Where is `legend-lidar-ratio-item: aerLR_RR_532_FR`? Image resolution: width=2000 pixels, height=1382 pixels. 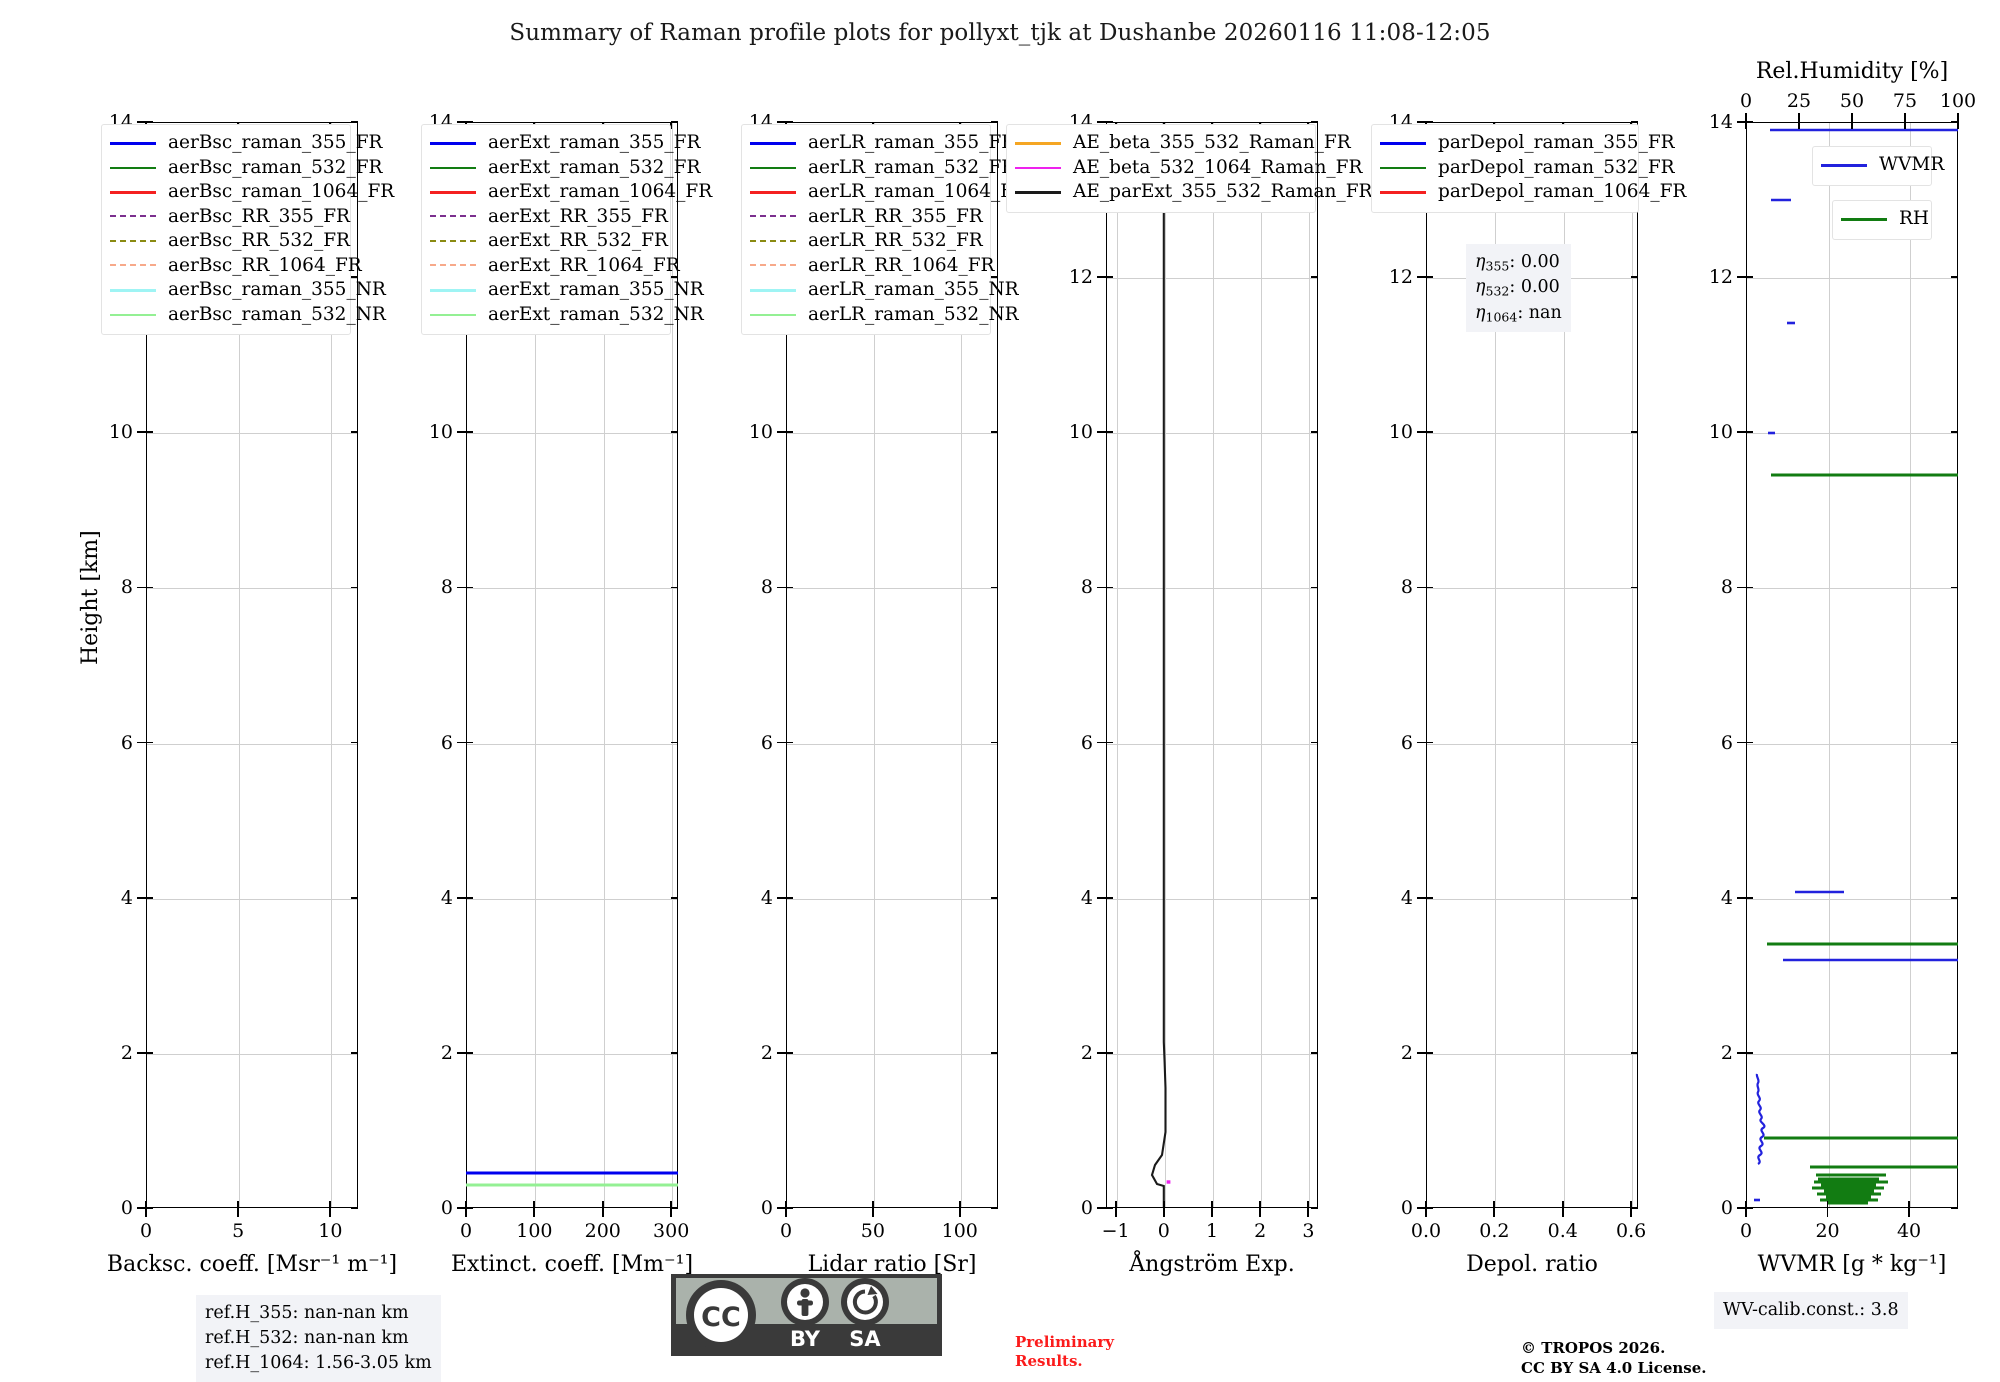 legend-lidar-ratio-item: aerLR_RR_532_FR is located at coordinates (866, 241).